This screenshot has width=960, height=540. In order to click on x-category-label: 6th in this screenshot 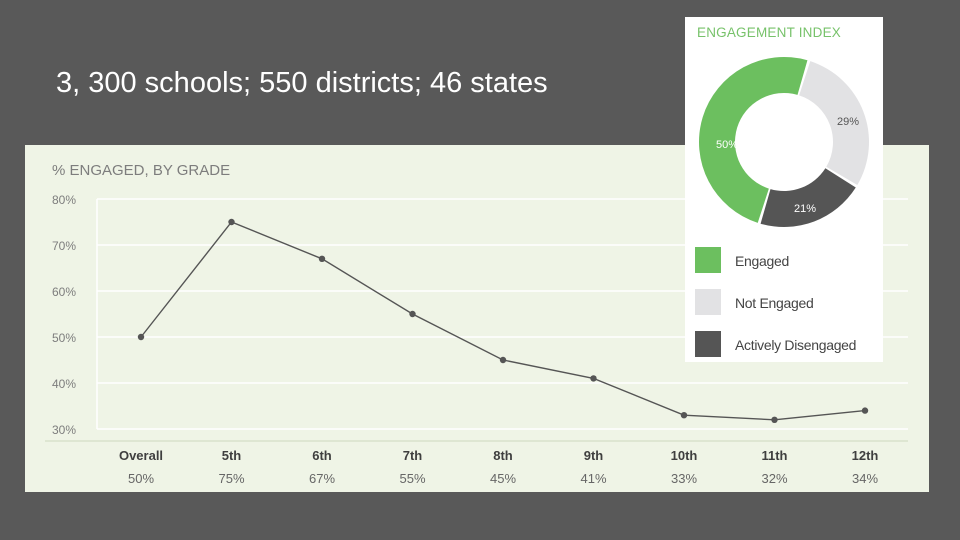, I will do `click(322, 455)`.